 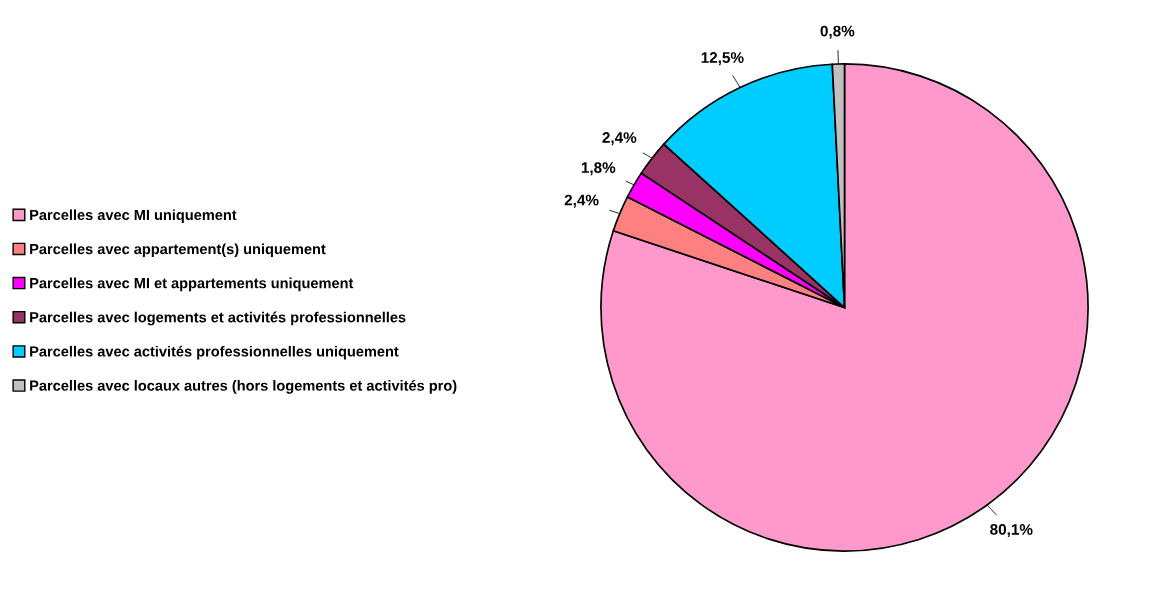 What do you see at coordinates (598, 169) in the screenshot?
I see `data-label: 1,8%` at bounding box center [598, 169].